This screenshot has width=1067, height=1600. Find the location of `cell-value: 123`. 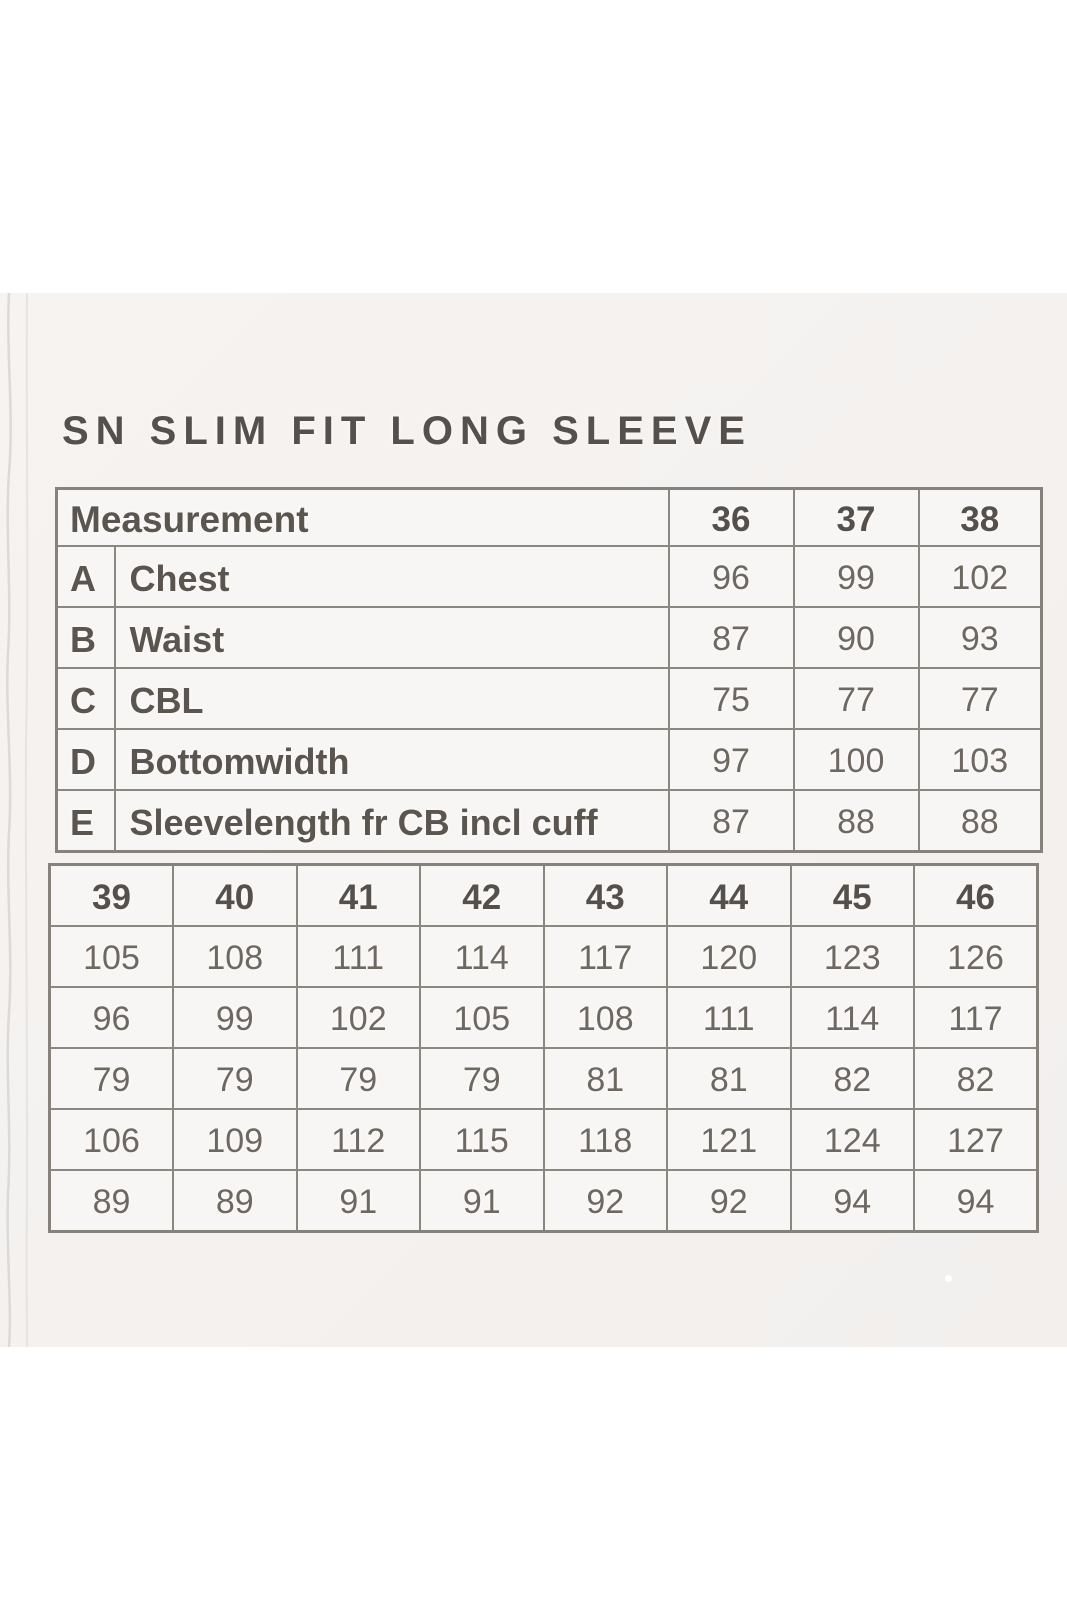

cell-value: 123 is located at coordinates (852, 956).